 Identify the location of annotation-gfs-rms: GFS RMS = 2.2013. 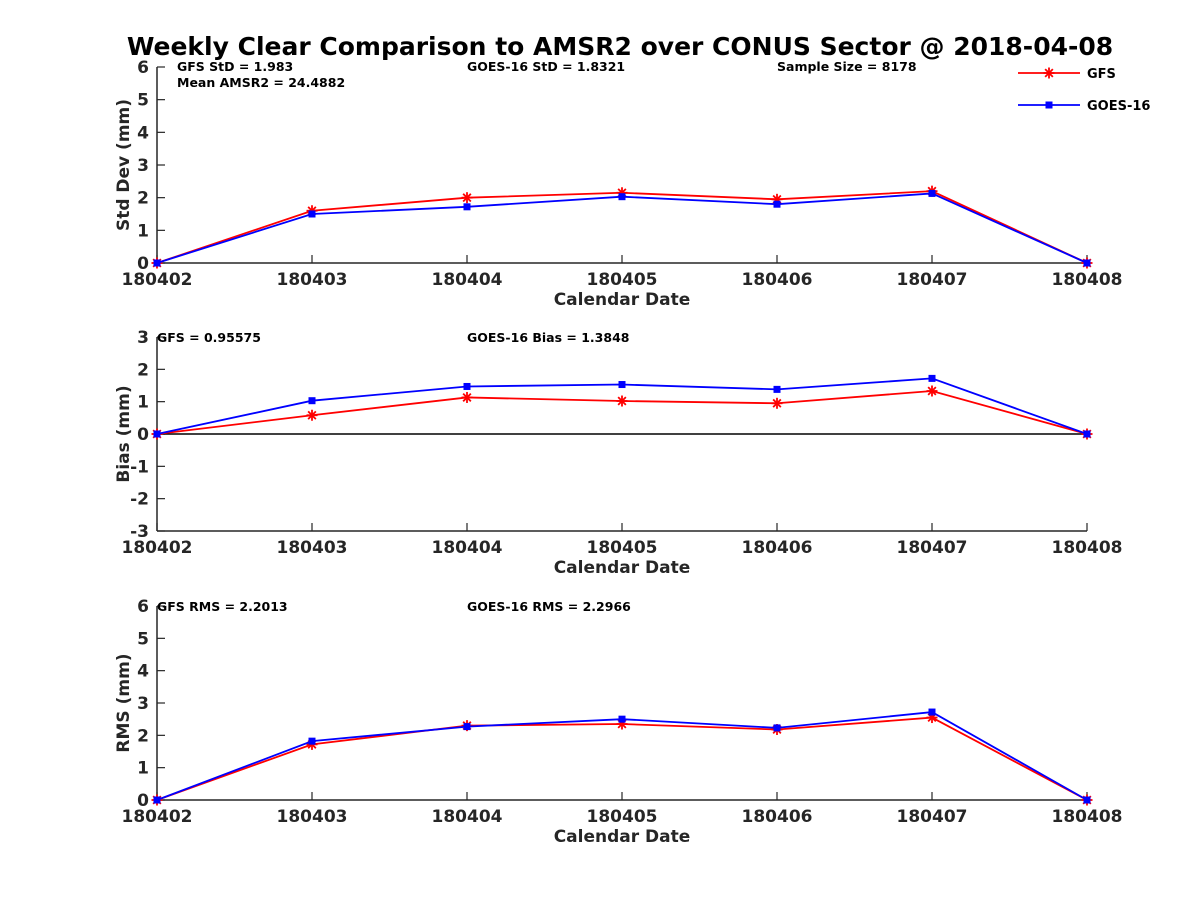
(222, 606).